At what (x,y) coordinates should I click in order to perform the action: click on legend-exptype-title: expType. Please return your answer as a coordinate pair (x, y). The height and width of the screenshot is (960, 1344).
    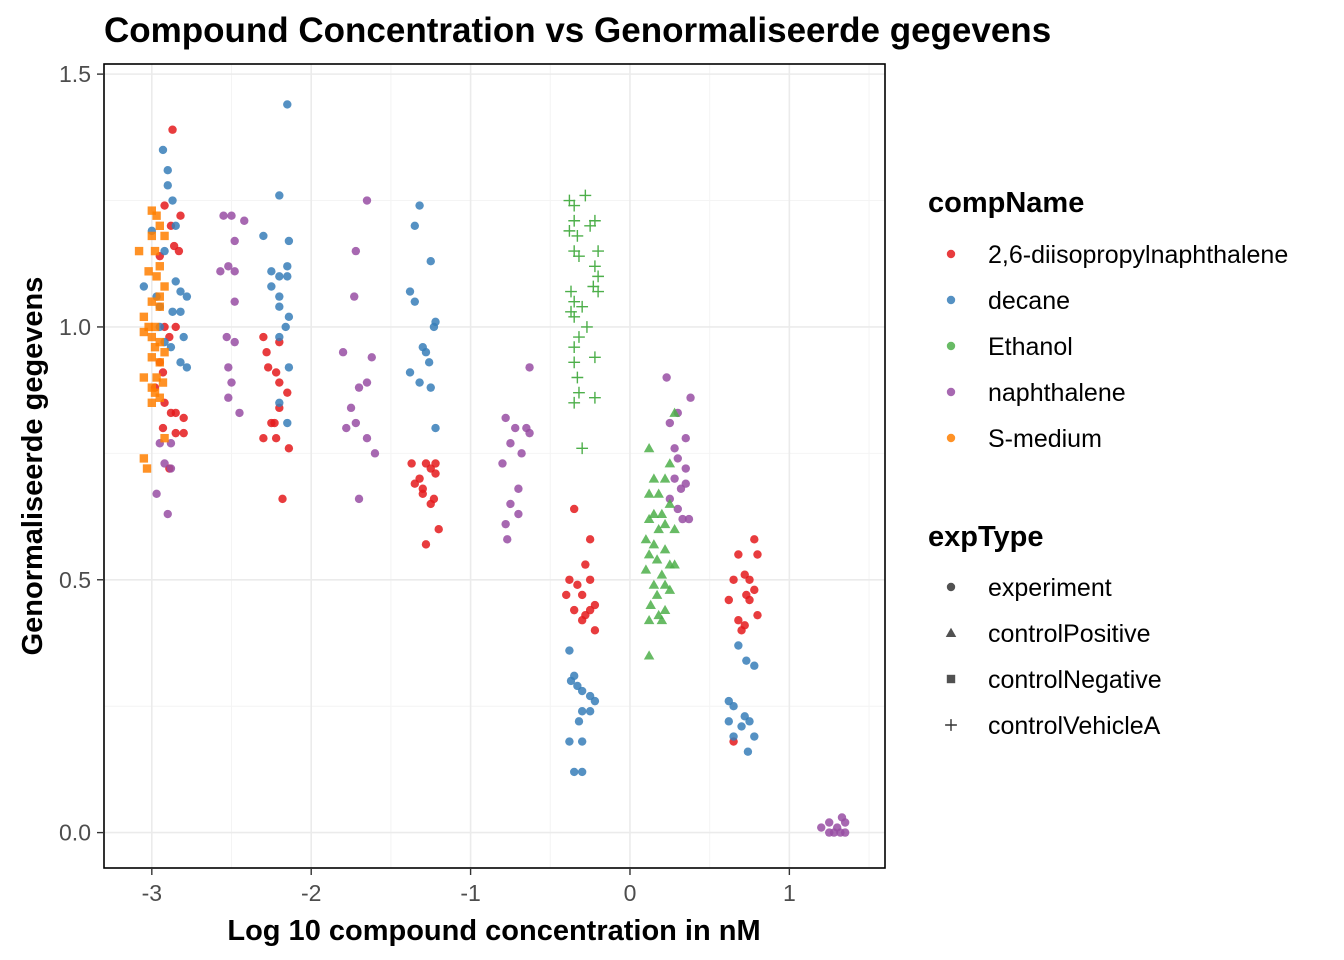
    Looking at the image, I should click on (986, 537).